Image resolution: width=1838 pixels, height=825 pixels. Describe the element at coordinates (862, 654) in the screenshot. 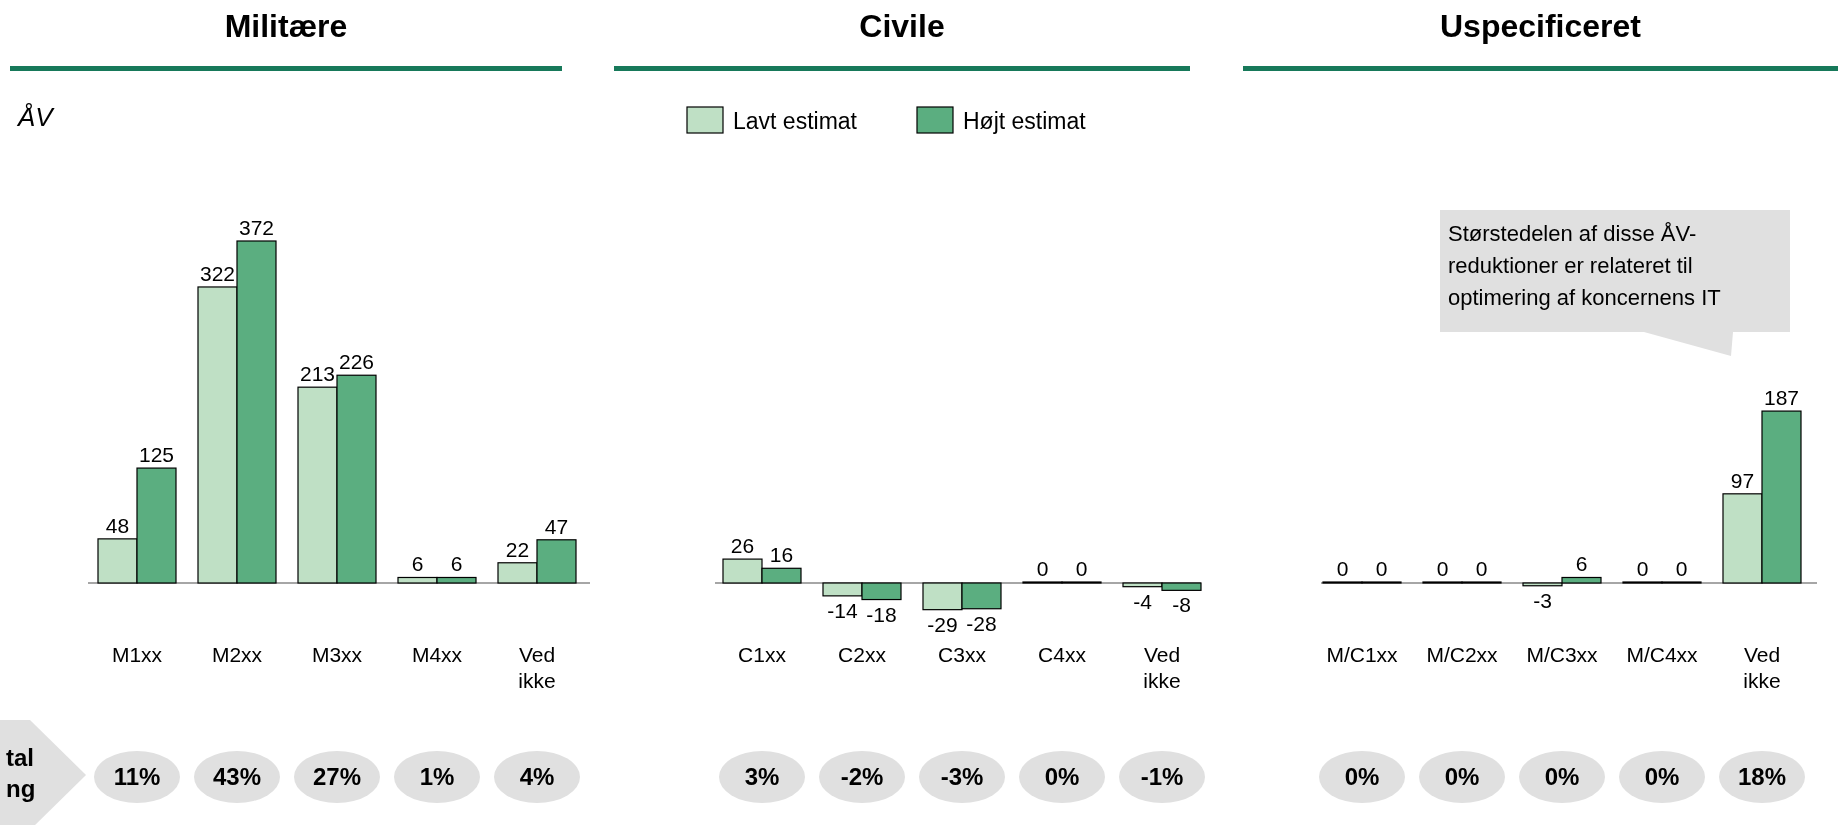

I see `x-tick-label: C2xx` at that location.